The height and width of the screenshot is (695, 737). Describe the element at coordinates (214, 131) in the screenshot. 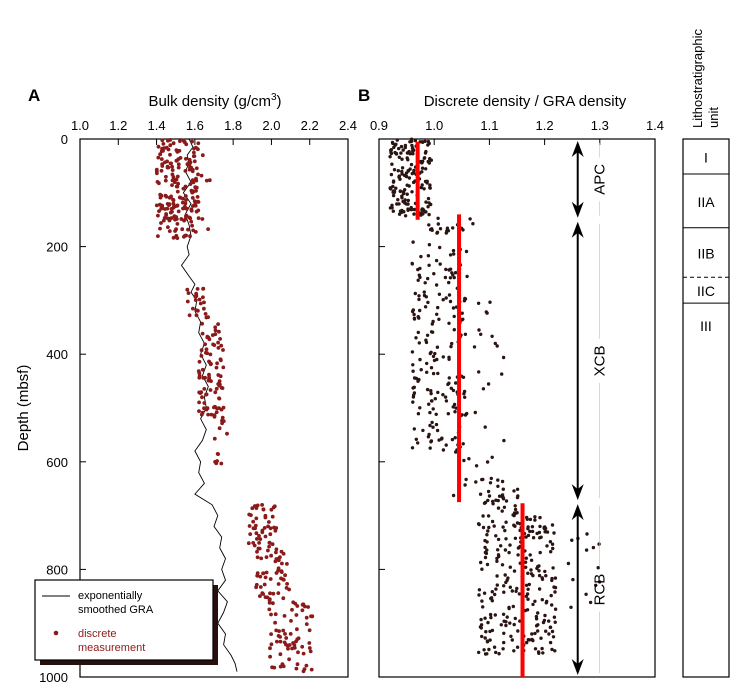

I see `panel-a-x-ticks: 1.0 1.2 1.4 1.6 1.8 2.0 2.2 2.4` at that location.